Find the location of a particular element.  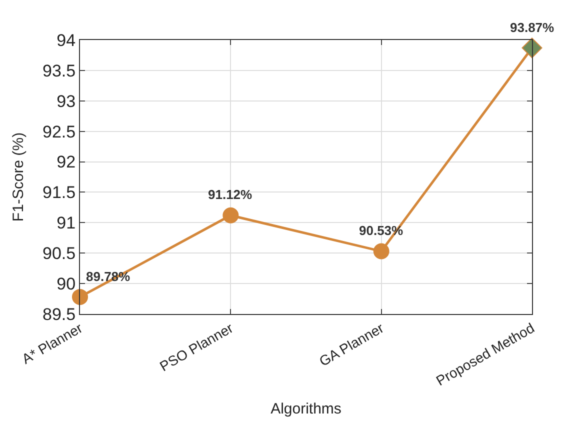

y-tick-label: 94 is located at coordinates (66, 40).